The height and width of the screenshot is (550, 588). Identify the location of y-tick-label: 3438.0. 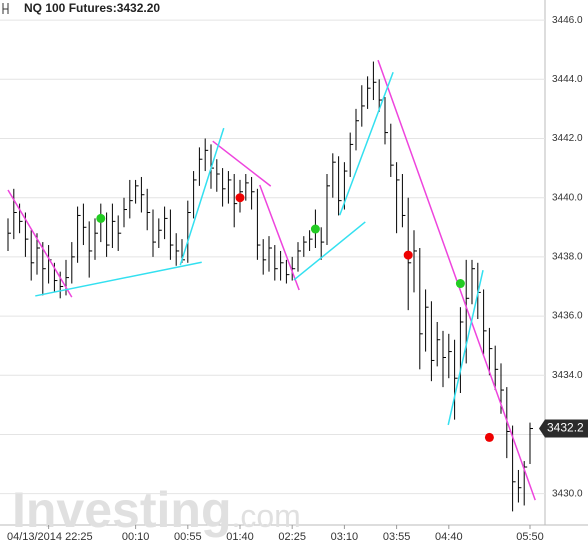
(567, 257).